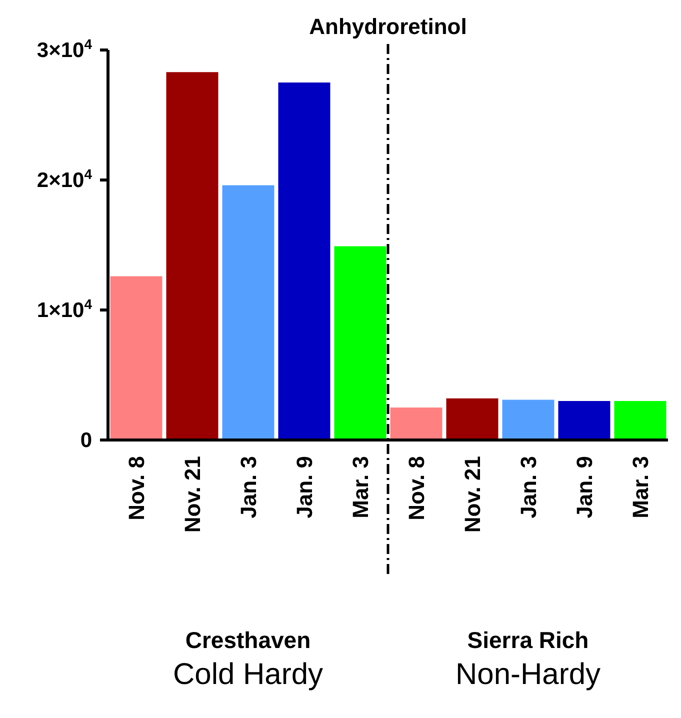  I want to click on y-tick-label: 0, so click(86, 440).